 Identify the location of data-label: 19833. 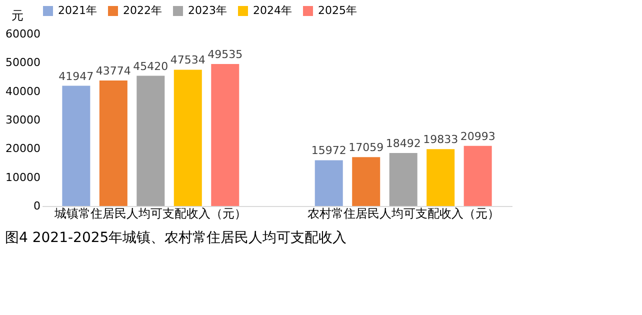
(440, 139).